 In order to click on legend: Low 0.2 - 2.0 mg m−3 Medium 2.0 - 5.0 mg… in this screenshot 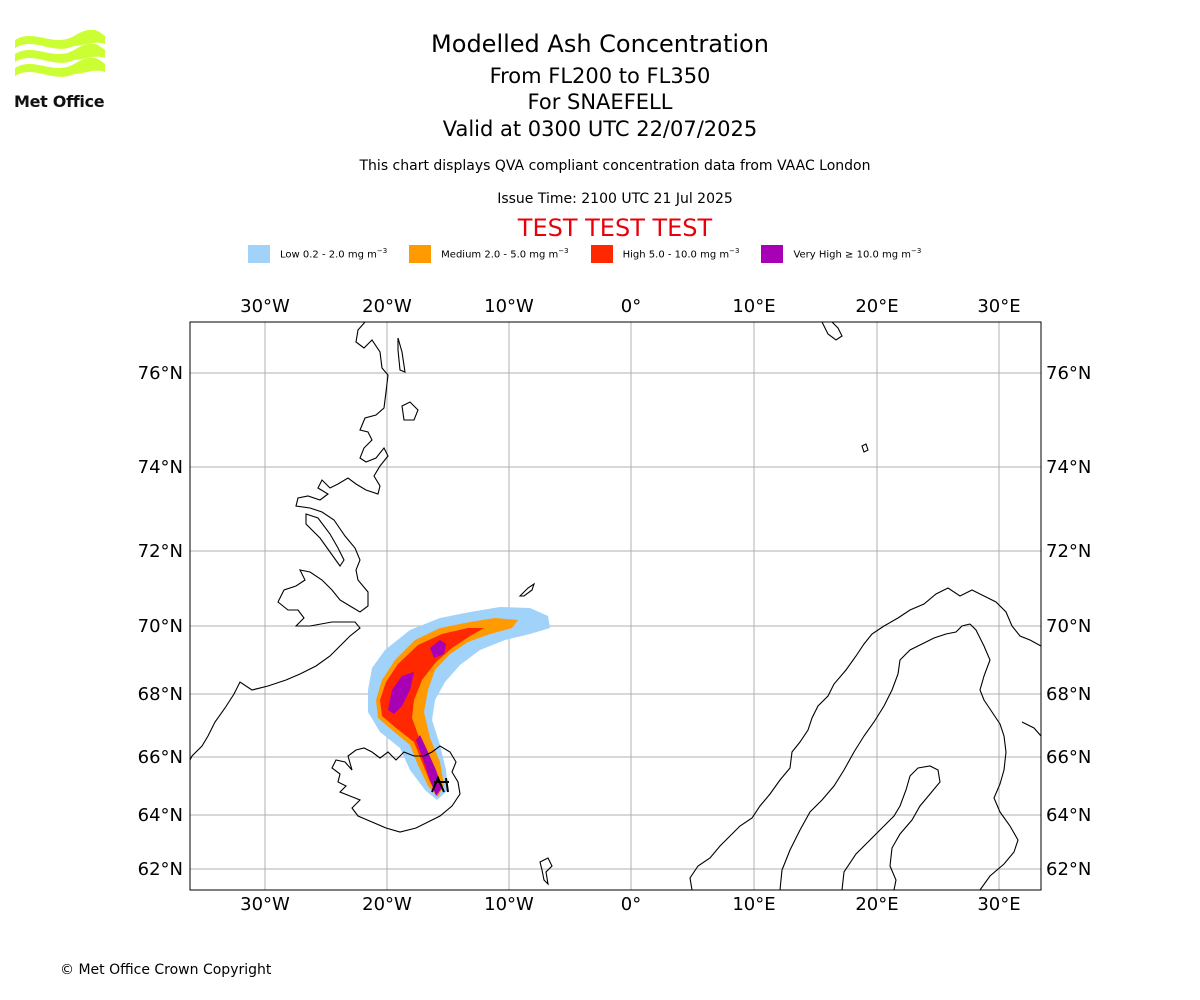, I will do `click(595, 254)`.